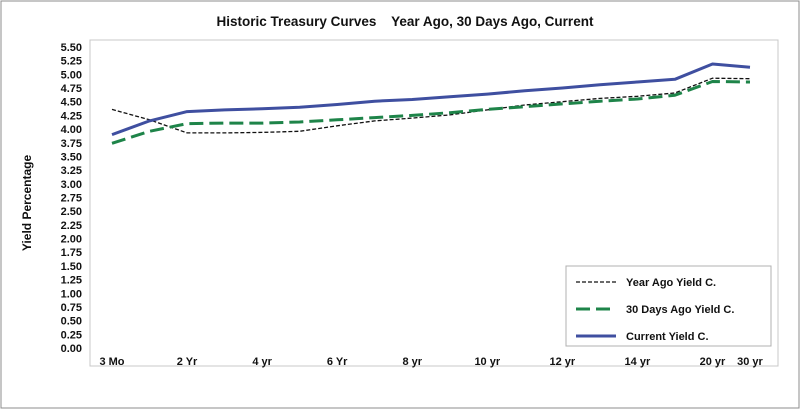  I want to click on x-tick-label: 12 yr, so click(563, 362).